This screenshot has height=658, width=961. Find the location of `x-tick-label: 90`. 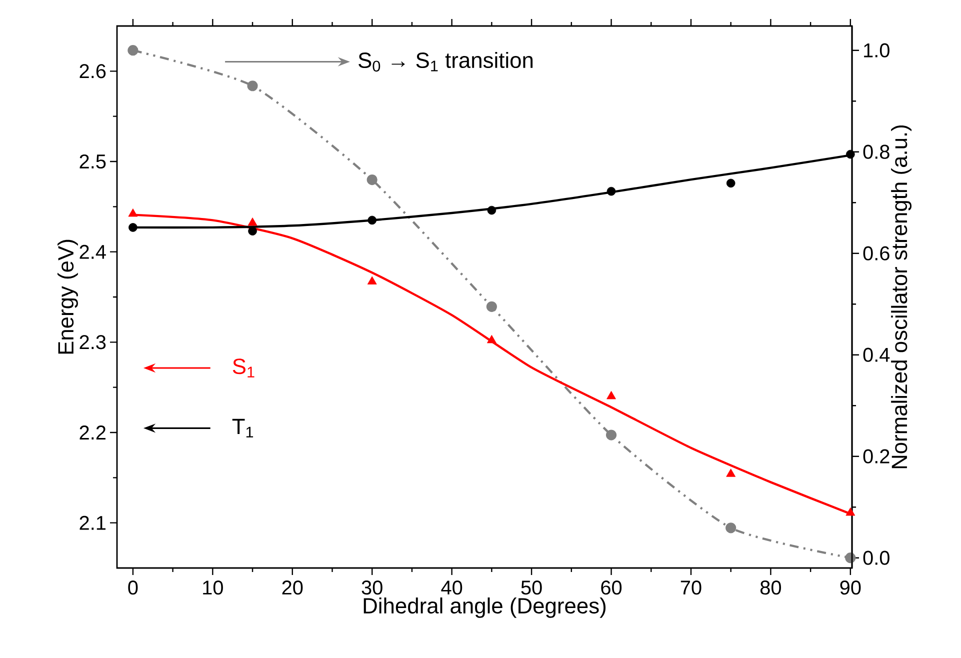

x-tick-label: 90 is located at coordinates (850, 587).